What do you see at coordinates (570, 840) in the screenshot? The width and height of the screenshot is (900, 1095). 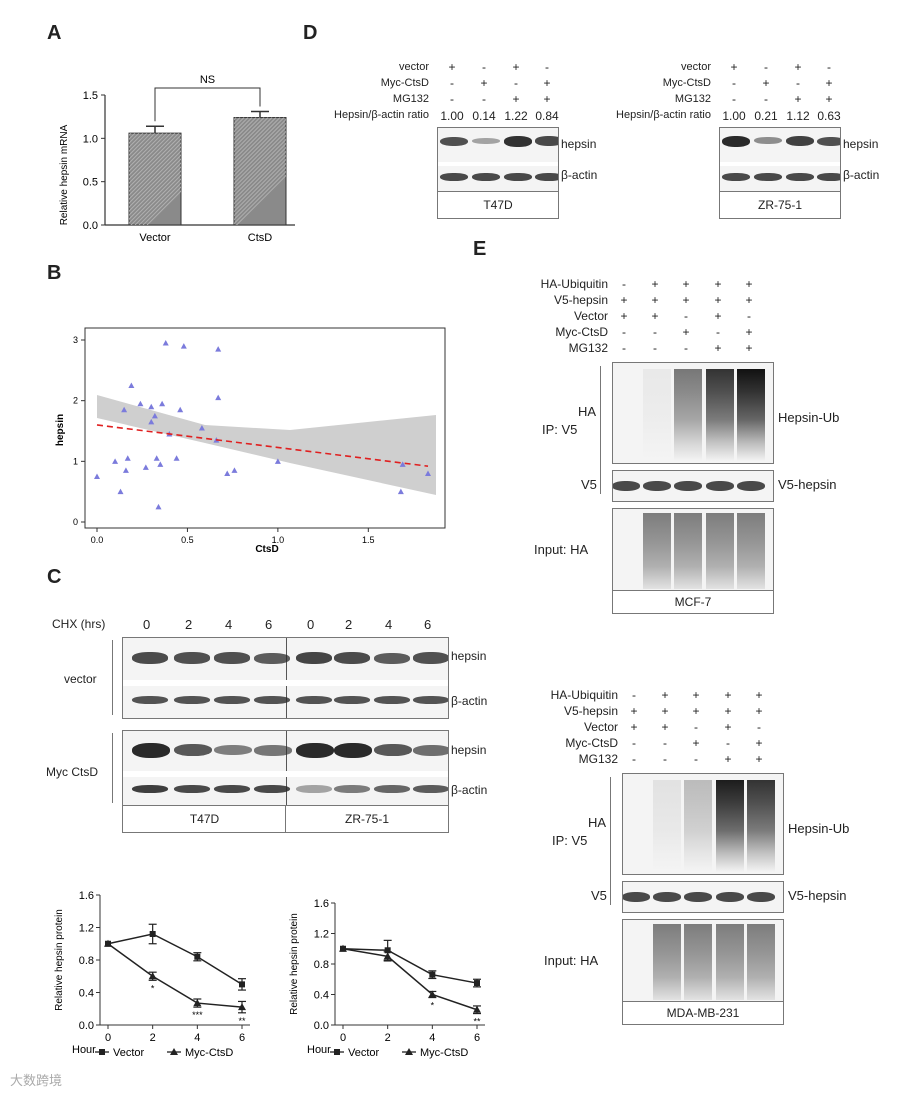 I see `ip-label: IP: V5` at bounding box center [570, 840].